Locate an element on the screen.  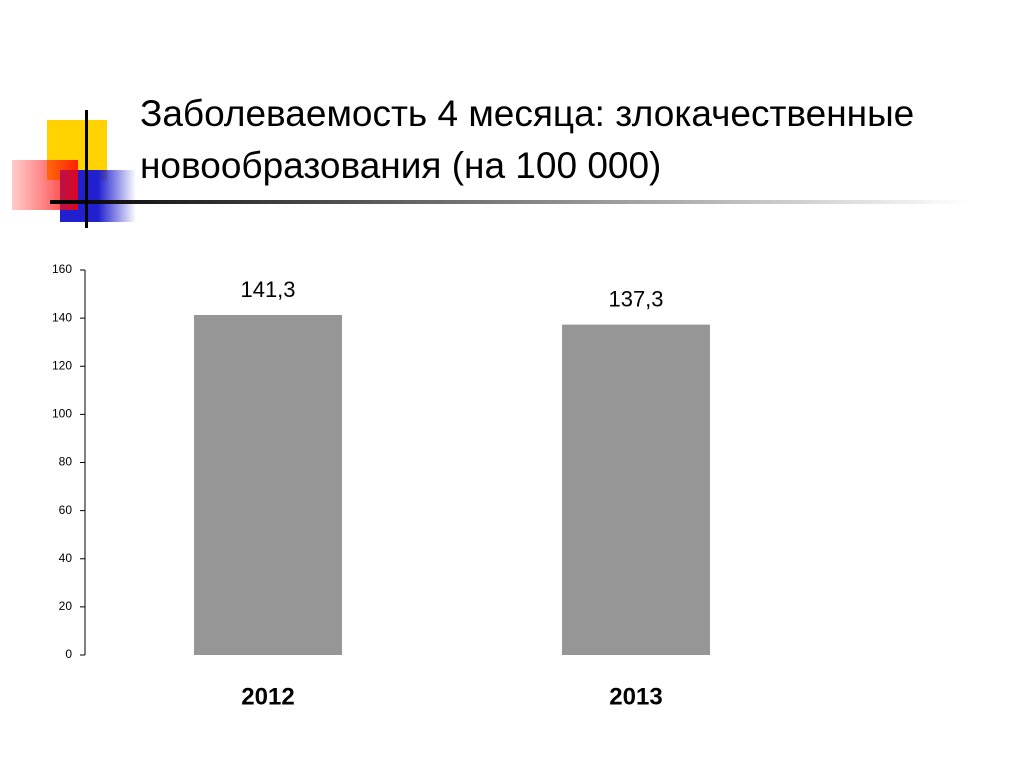
y-tick-label: 140 is located at coordinates (62, 317).